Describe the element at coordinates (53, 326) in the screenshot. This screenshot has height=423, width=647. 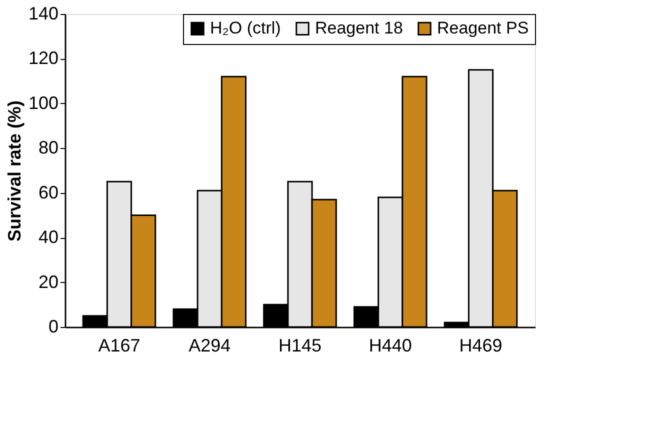
I see `y-tick-label: 0` at that location.